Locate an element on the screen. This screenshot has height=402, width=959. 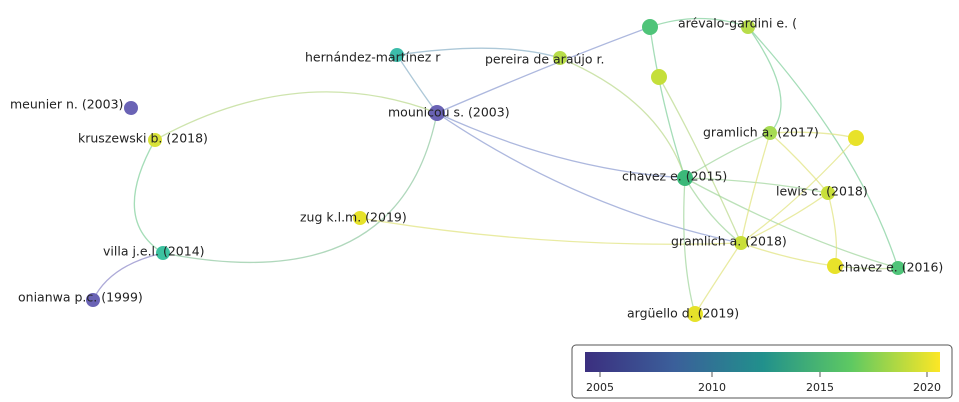
tick-label: 2015 is located at coordinates (820, 387).